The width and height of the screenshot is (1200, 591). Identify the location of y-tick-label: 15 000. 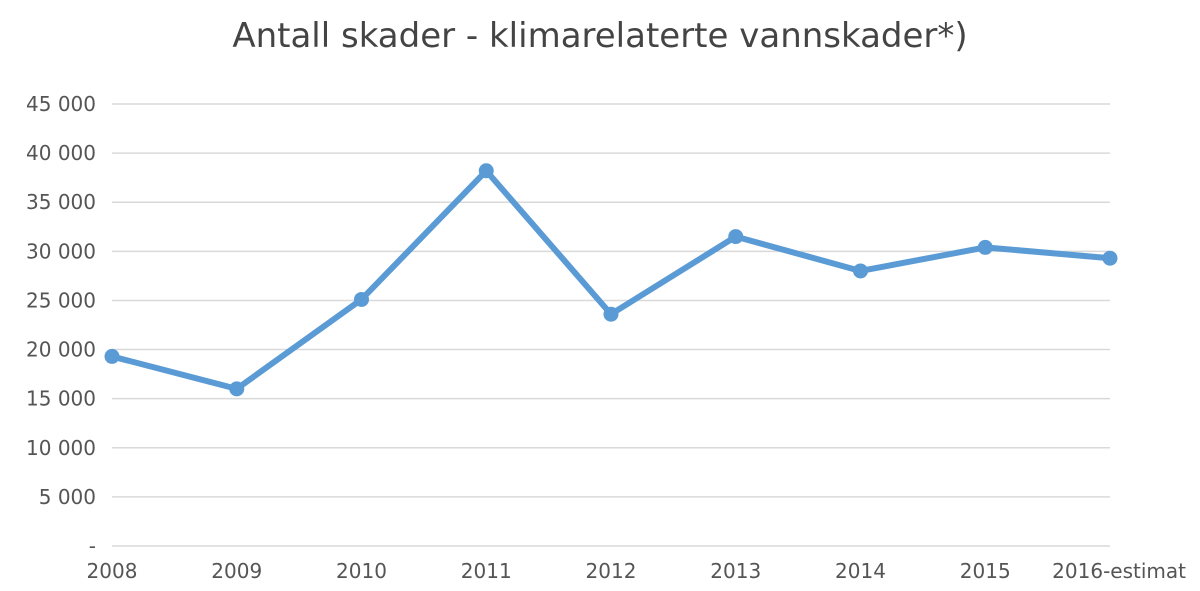
(61, 399).